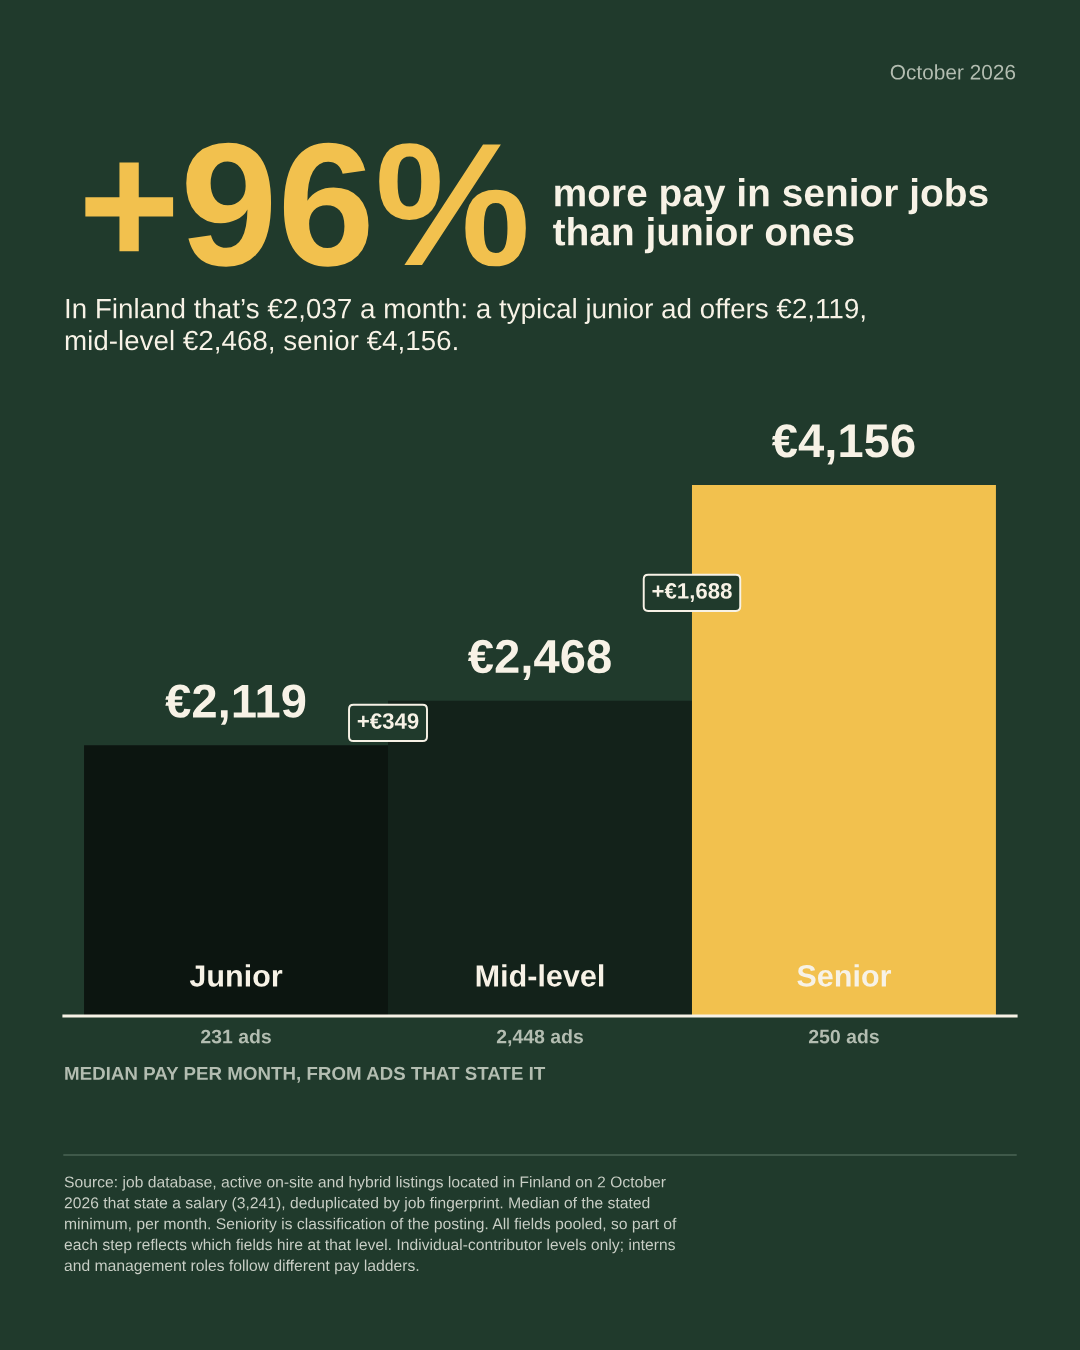 This screenshot has height=1350, width=1080. Describe the element at coordinates (953, 72) in the screenshot. I see `text: October 2026` at that location.